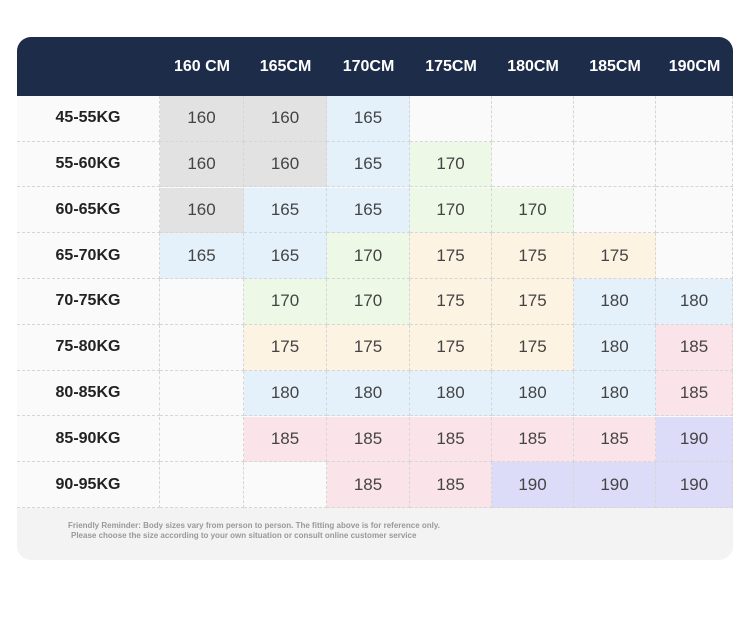  I want to click on row-label: 75-80KG, so click(88, 348).